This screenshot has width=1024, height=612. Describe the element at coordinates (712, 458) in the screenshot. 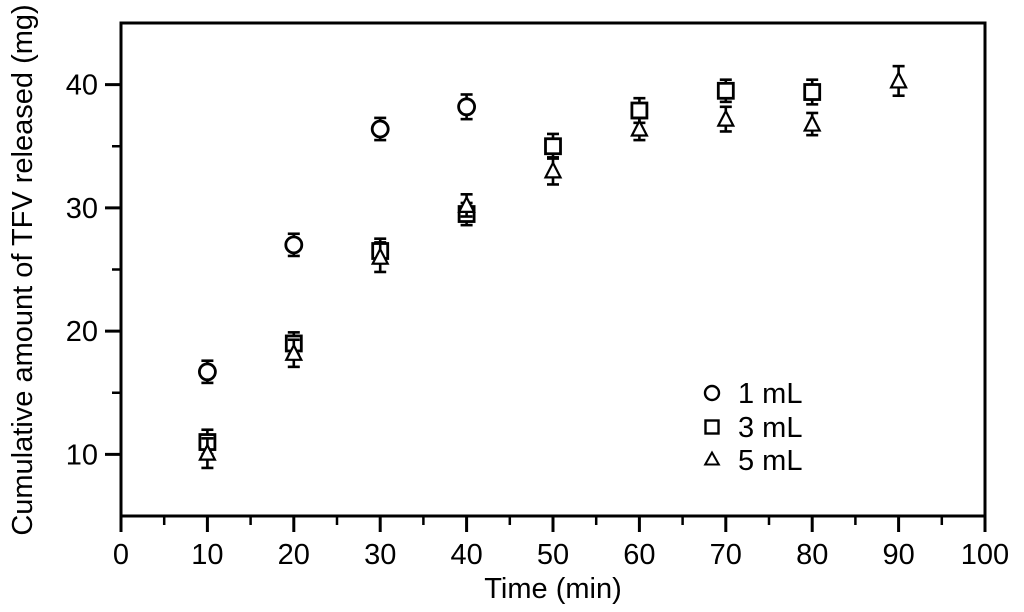

I see `triangle-marker-icon` at that location.